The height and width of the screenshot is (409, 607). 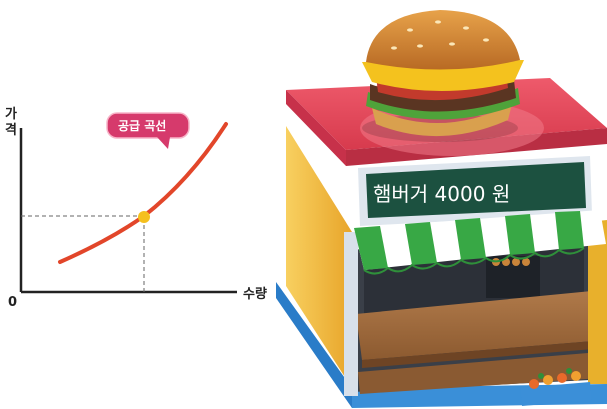 I want to click on supply-curve-callout: 공급 곡선, so click(x=148, y=130).